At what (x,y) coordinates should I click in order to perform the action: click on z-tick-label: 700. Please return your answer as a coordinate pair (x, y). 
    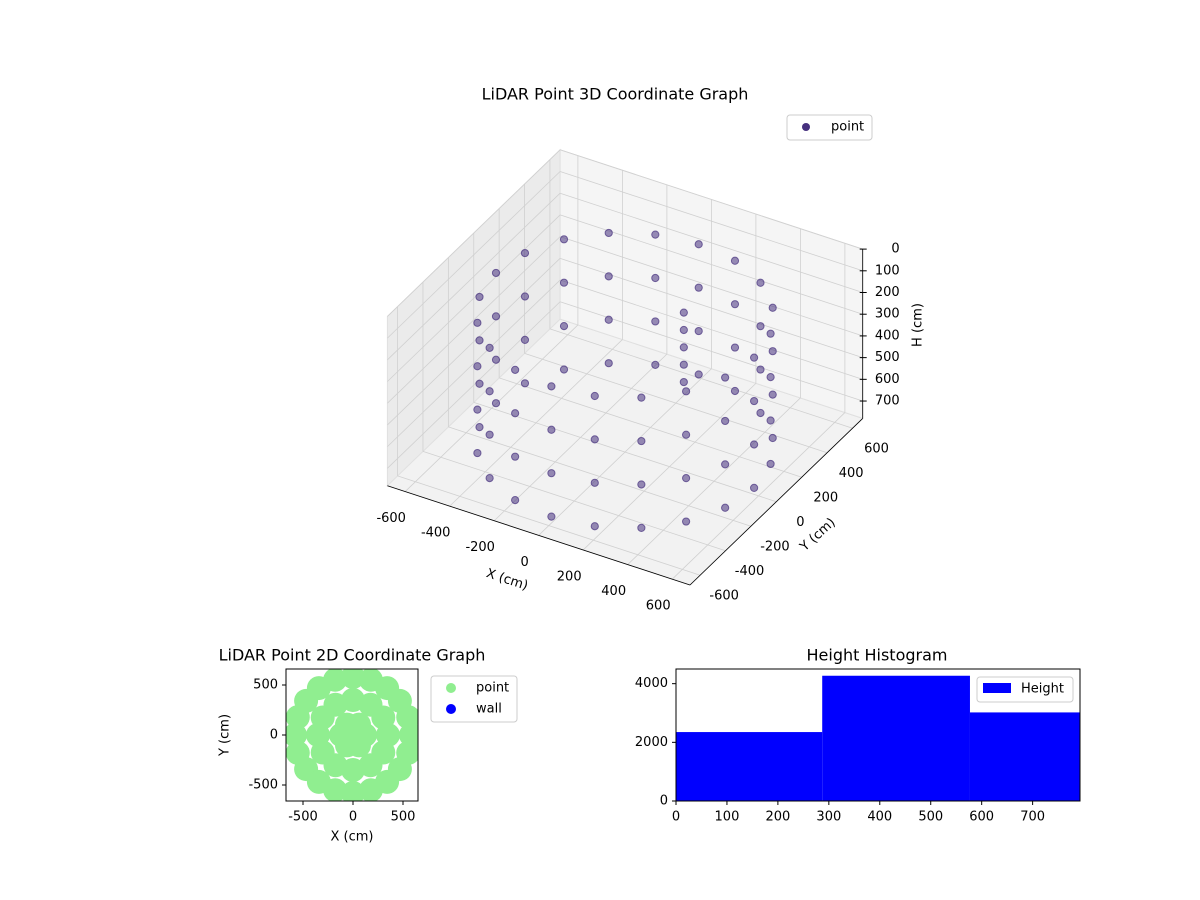
    Looking at the image, I should click on (887, 401).